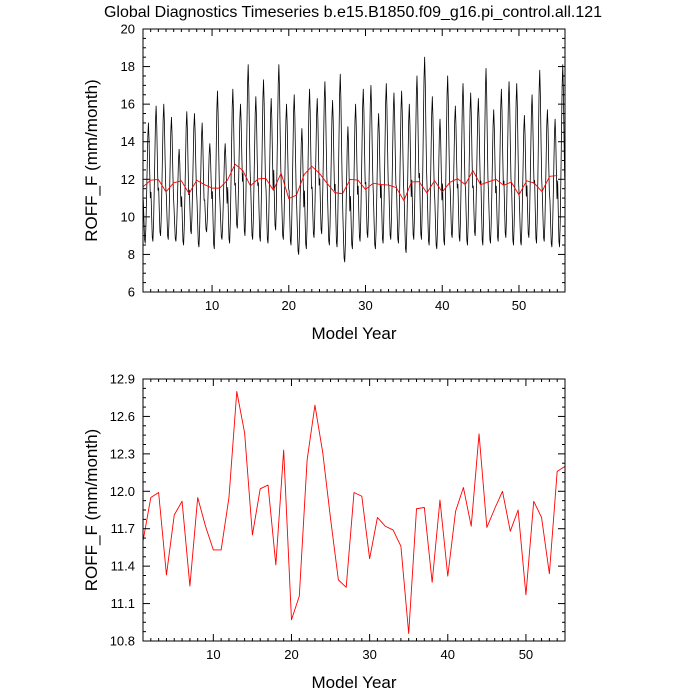  What do you see at coordinates (128, 141) in the screenshot?
I see `y-tick-label: 14` at bounding box center [128, 141].